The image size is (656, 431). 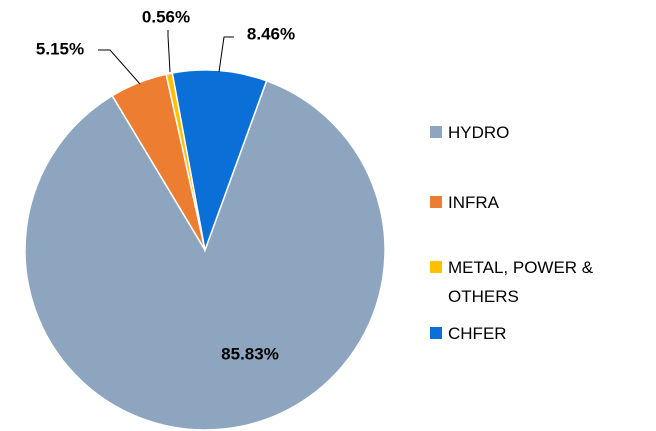 I want to click on data-label: 5.15%, so click(x=60, y=48).